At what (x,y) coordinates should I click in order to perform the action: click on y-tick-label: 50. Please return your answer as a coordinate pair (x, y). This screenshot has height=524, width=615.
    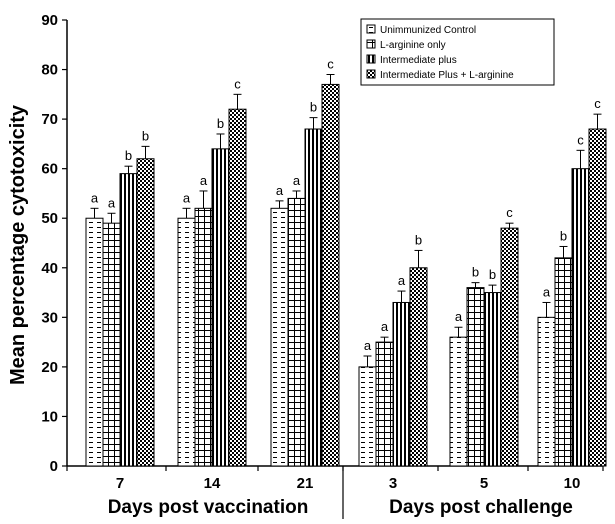
    Looking at the image, I should click on (49, 218).